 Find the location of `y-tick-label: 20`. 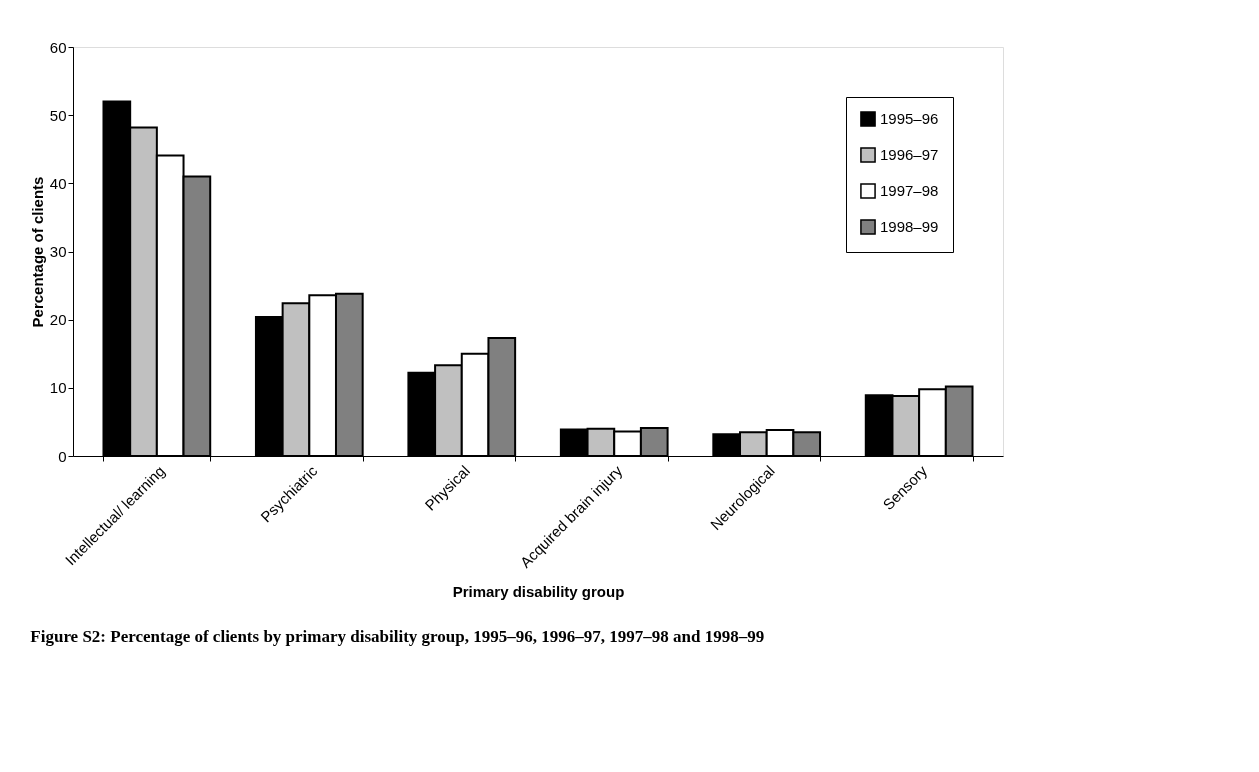

y-tick-label: 20 is located at coordinates (58, 320).